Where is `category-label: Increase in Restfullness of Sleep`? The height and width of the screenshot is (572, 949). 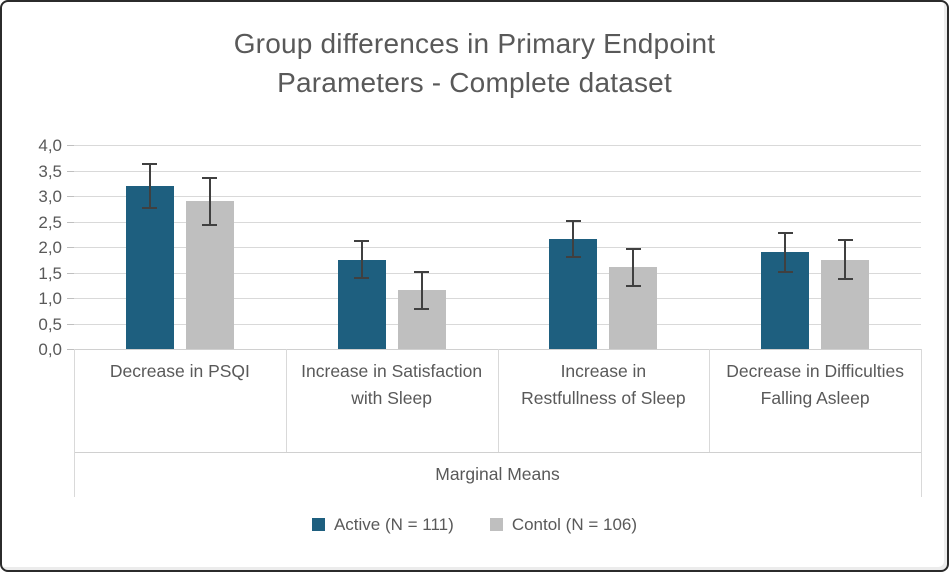 category-label: Increase in Restfullness of Sleep is located at coordinates (603, 384).